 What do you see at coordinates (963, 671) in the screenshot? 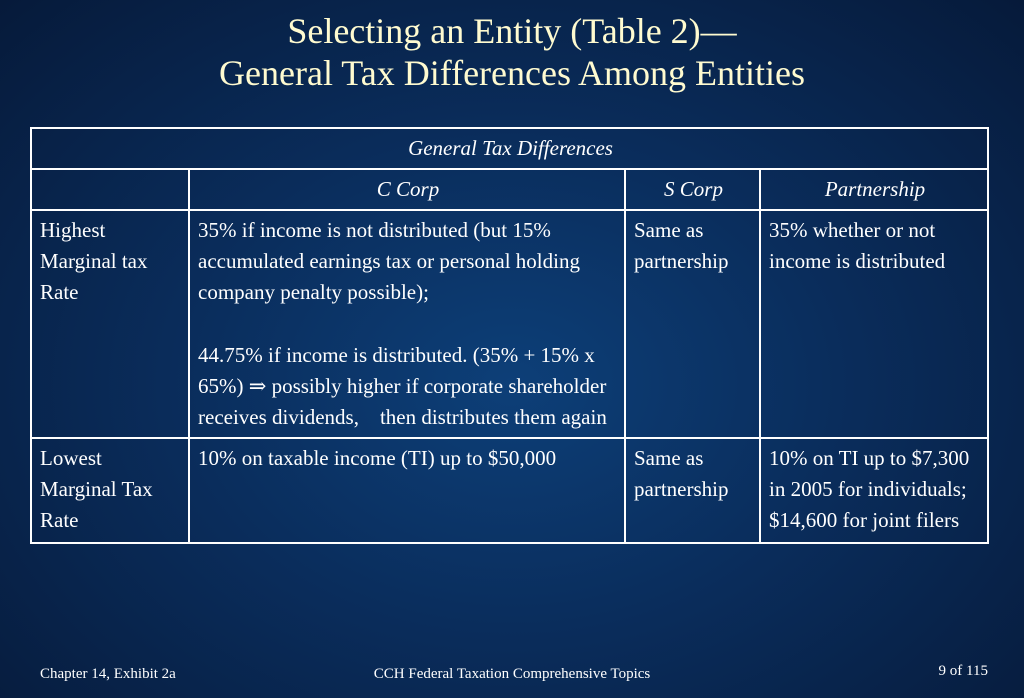
I see `footer-page-number: 9 of 115` at bounding box center [963, 671].